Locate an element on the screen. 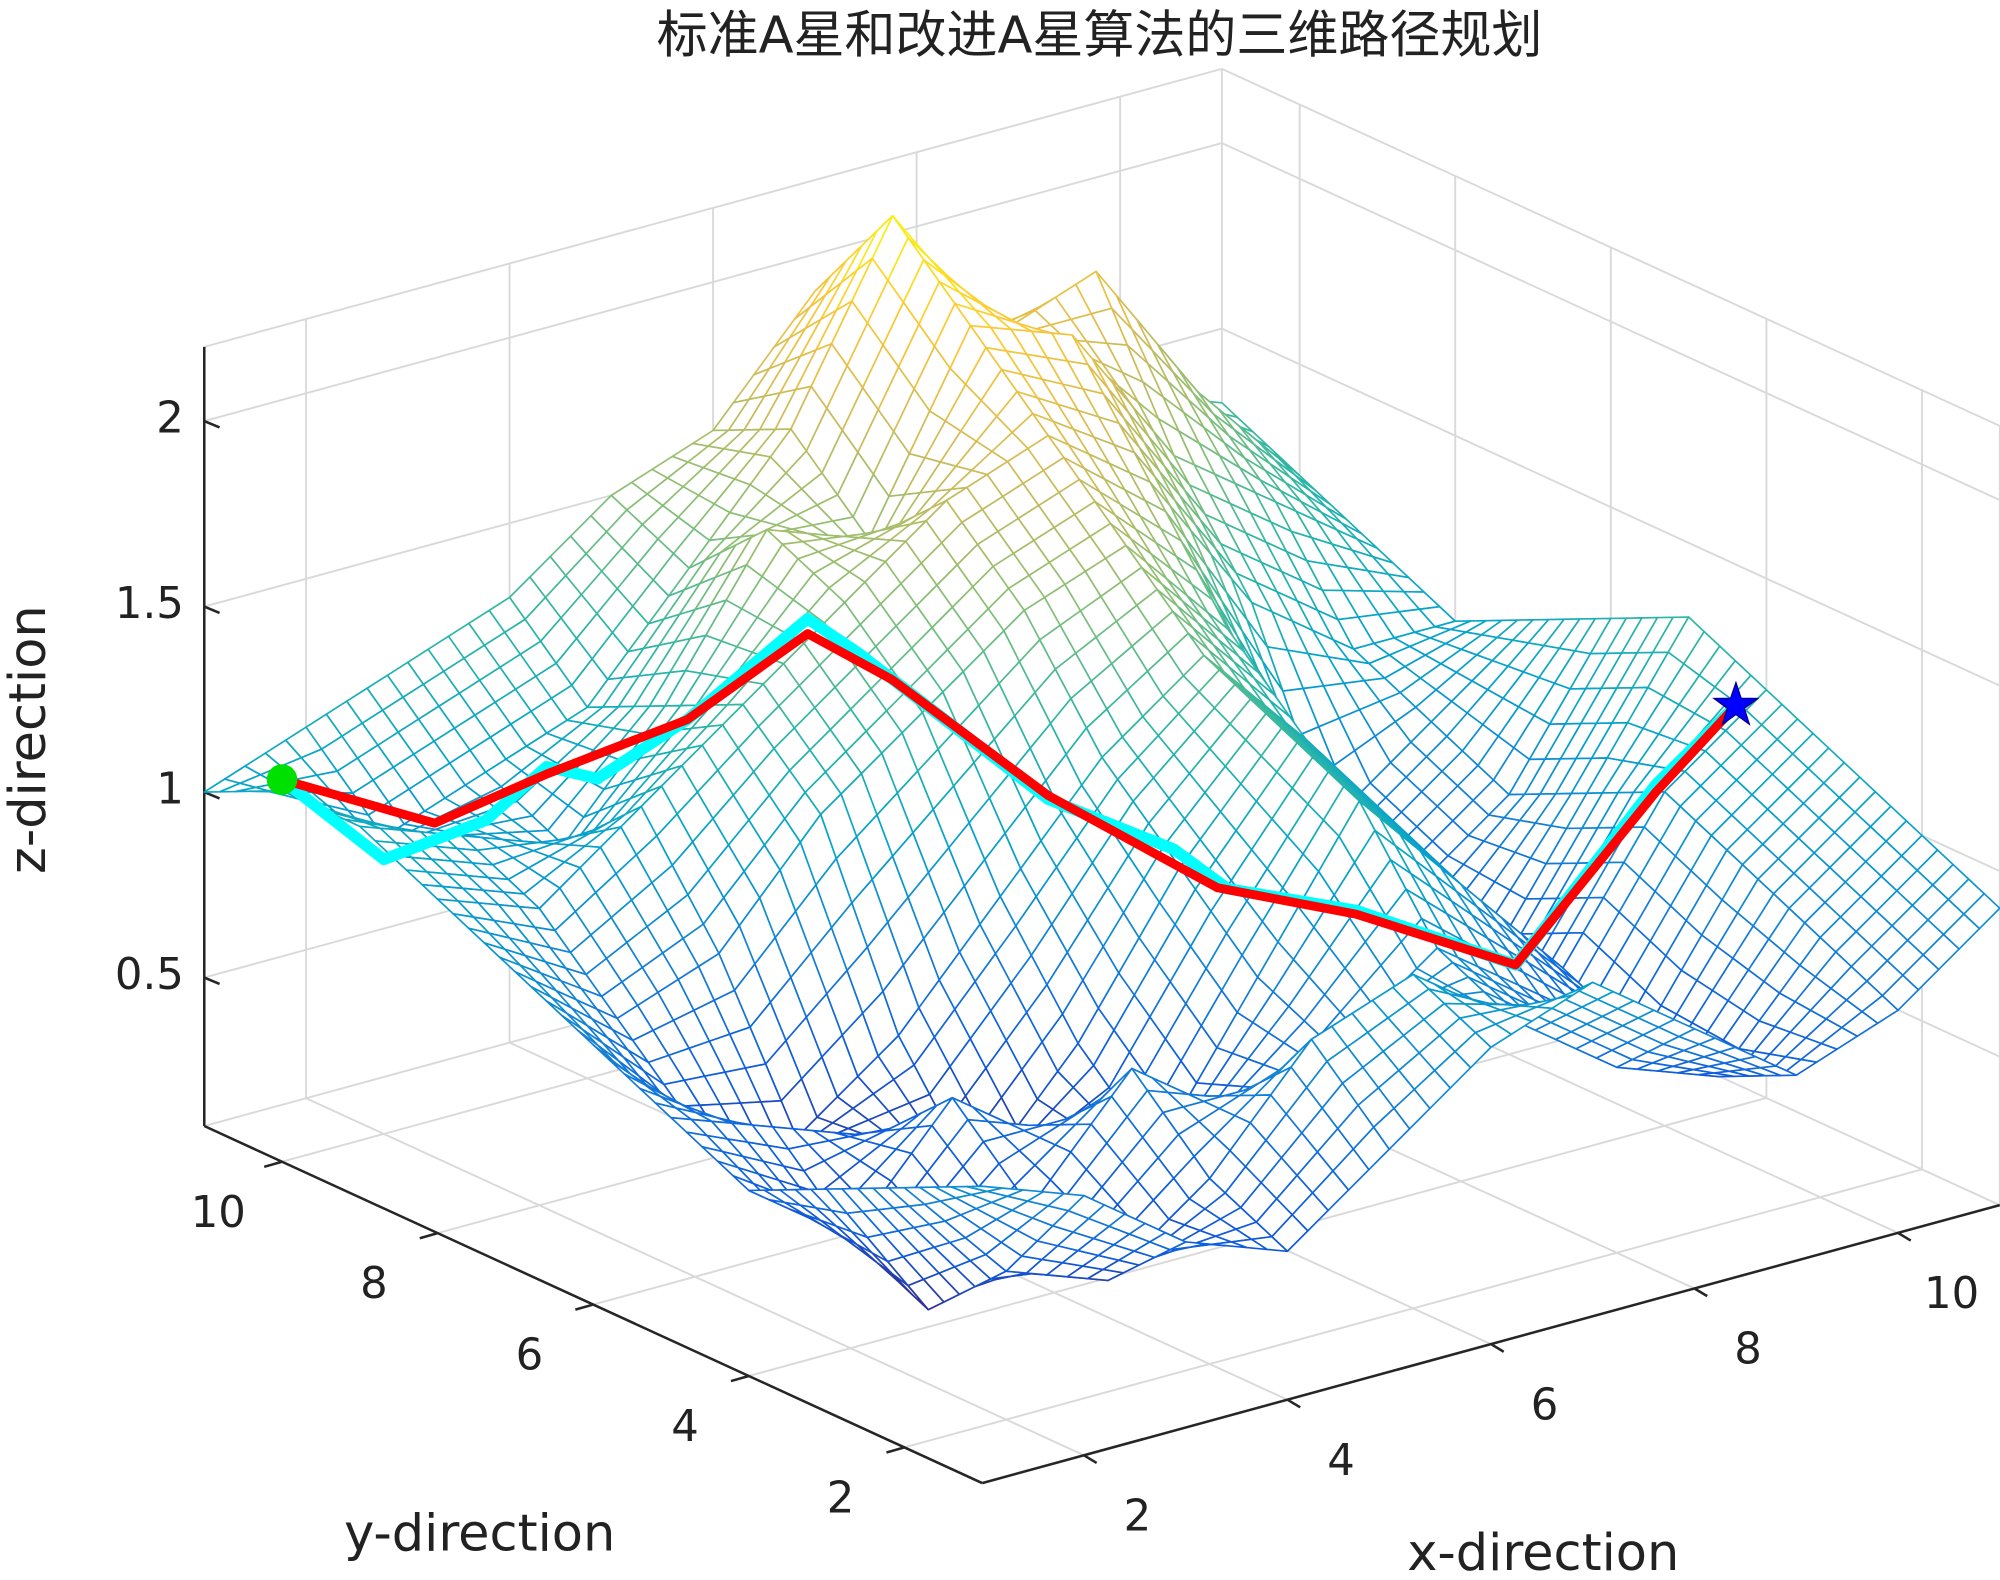 The height and width of the screenshot is (1580, 2000). y-axis-line is located at coordinates (593, 1304).